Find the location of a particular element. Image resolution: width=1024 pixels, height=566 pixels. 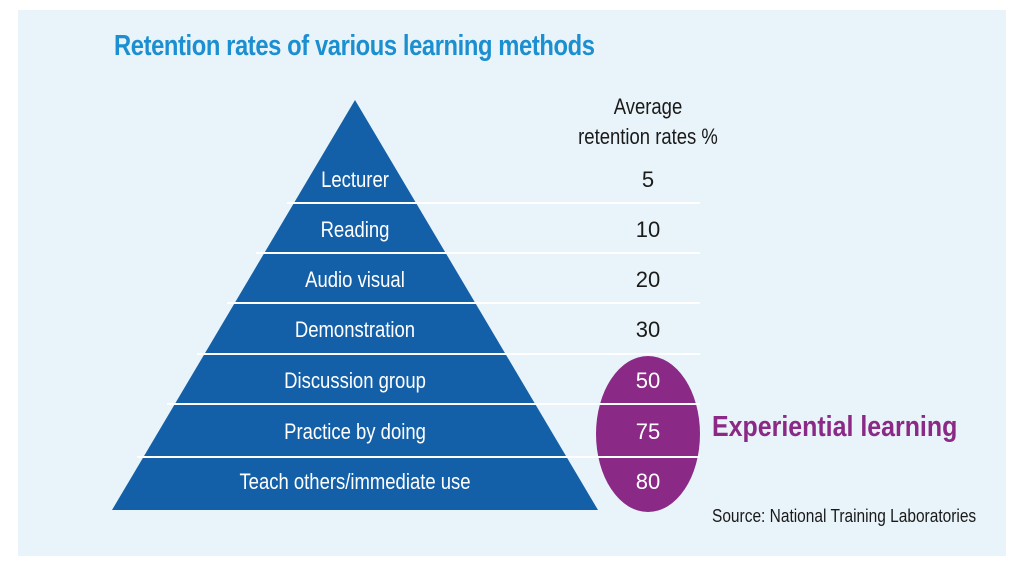

level-label-discussion-group: Discussion group is located at coordinates (355, 380).